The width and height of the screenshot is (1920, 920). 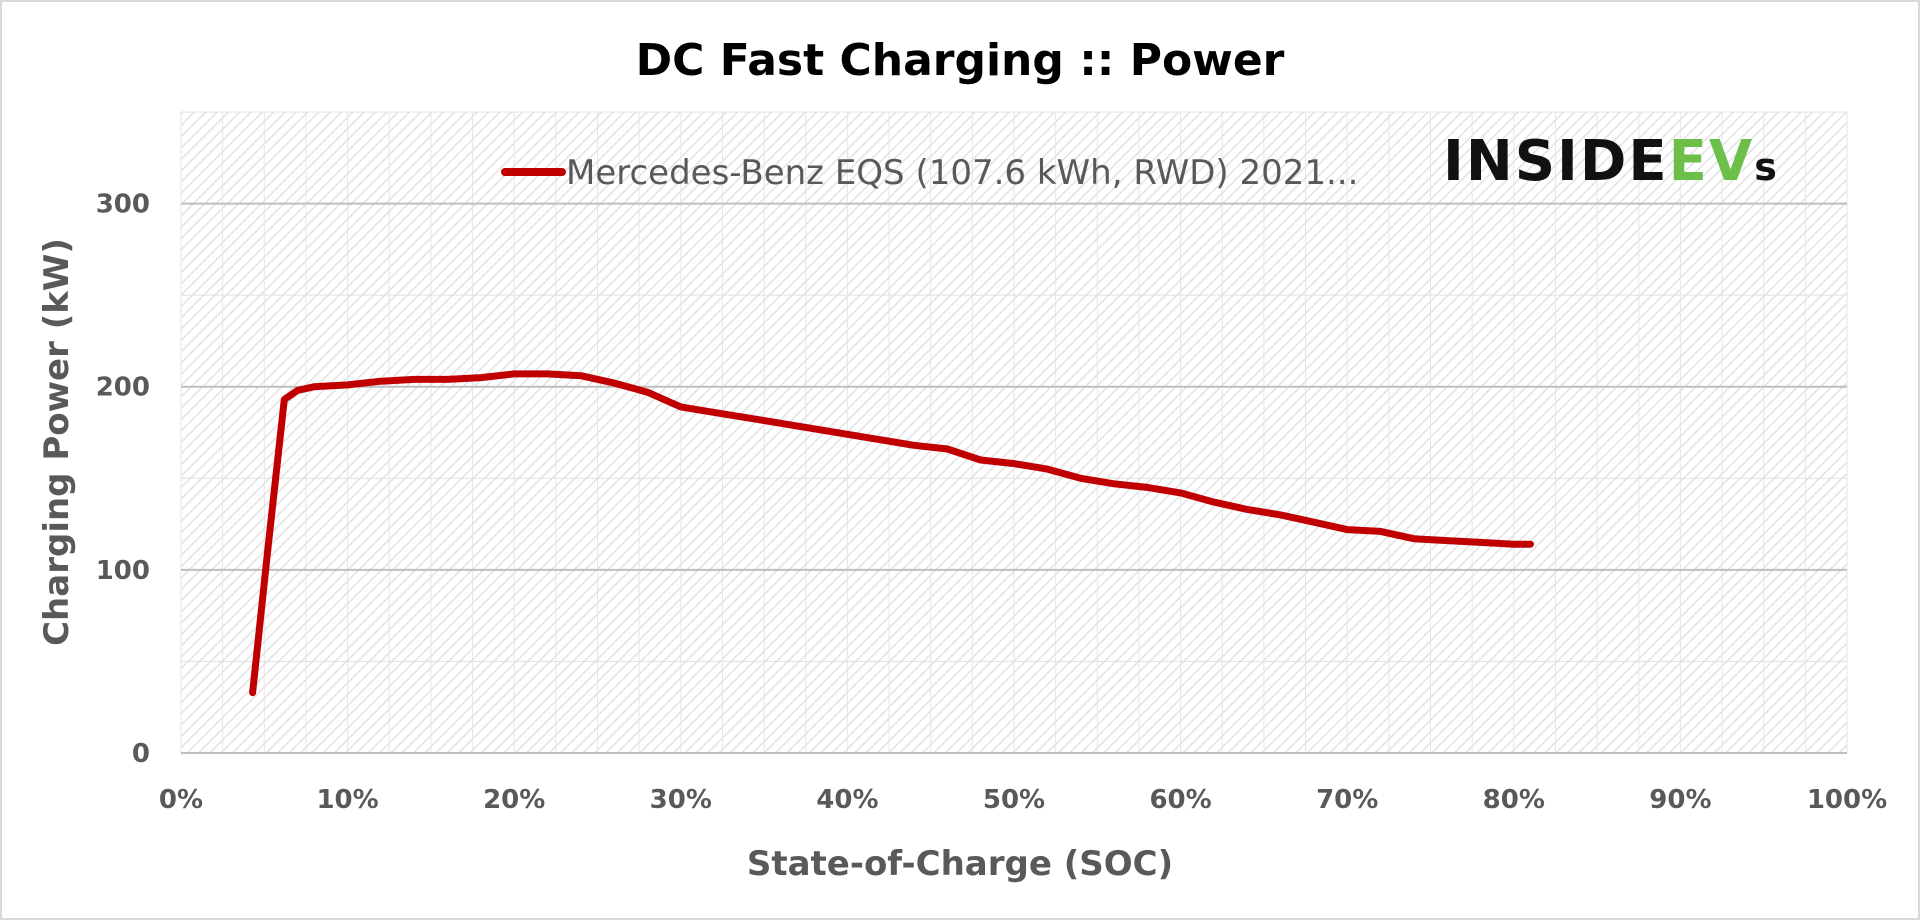 What do you see at coordinates (1014, 800) in the screenshot?
I see `x-tick-label: 50%` at bounding box center [1014, 800].